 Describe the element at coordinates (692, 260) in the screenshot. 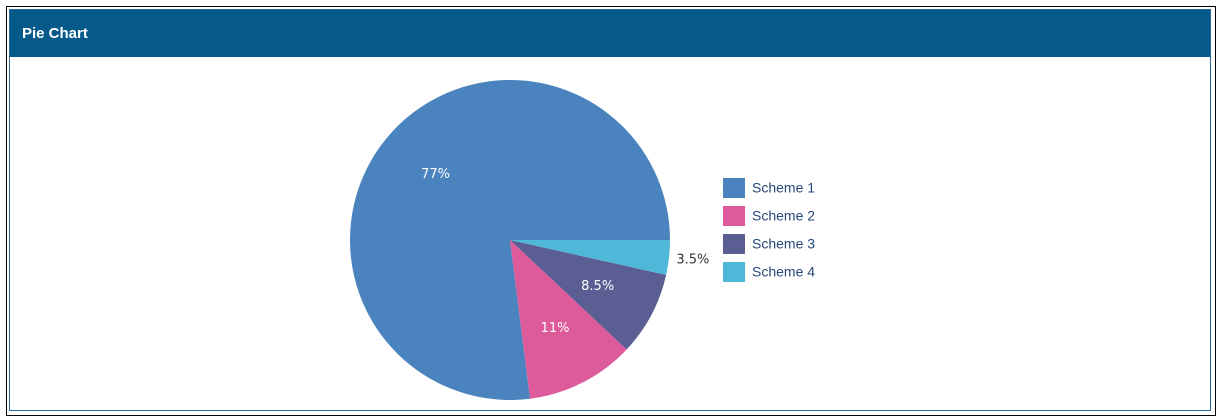

I see `slice-label: 3.5%` at that location.